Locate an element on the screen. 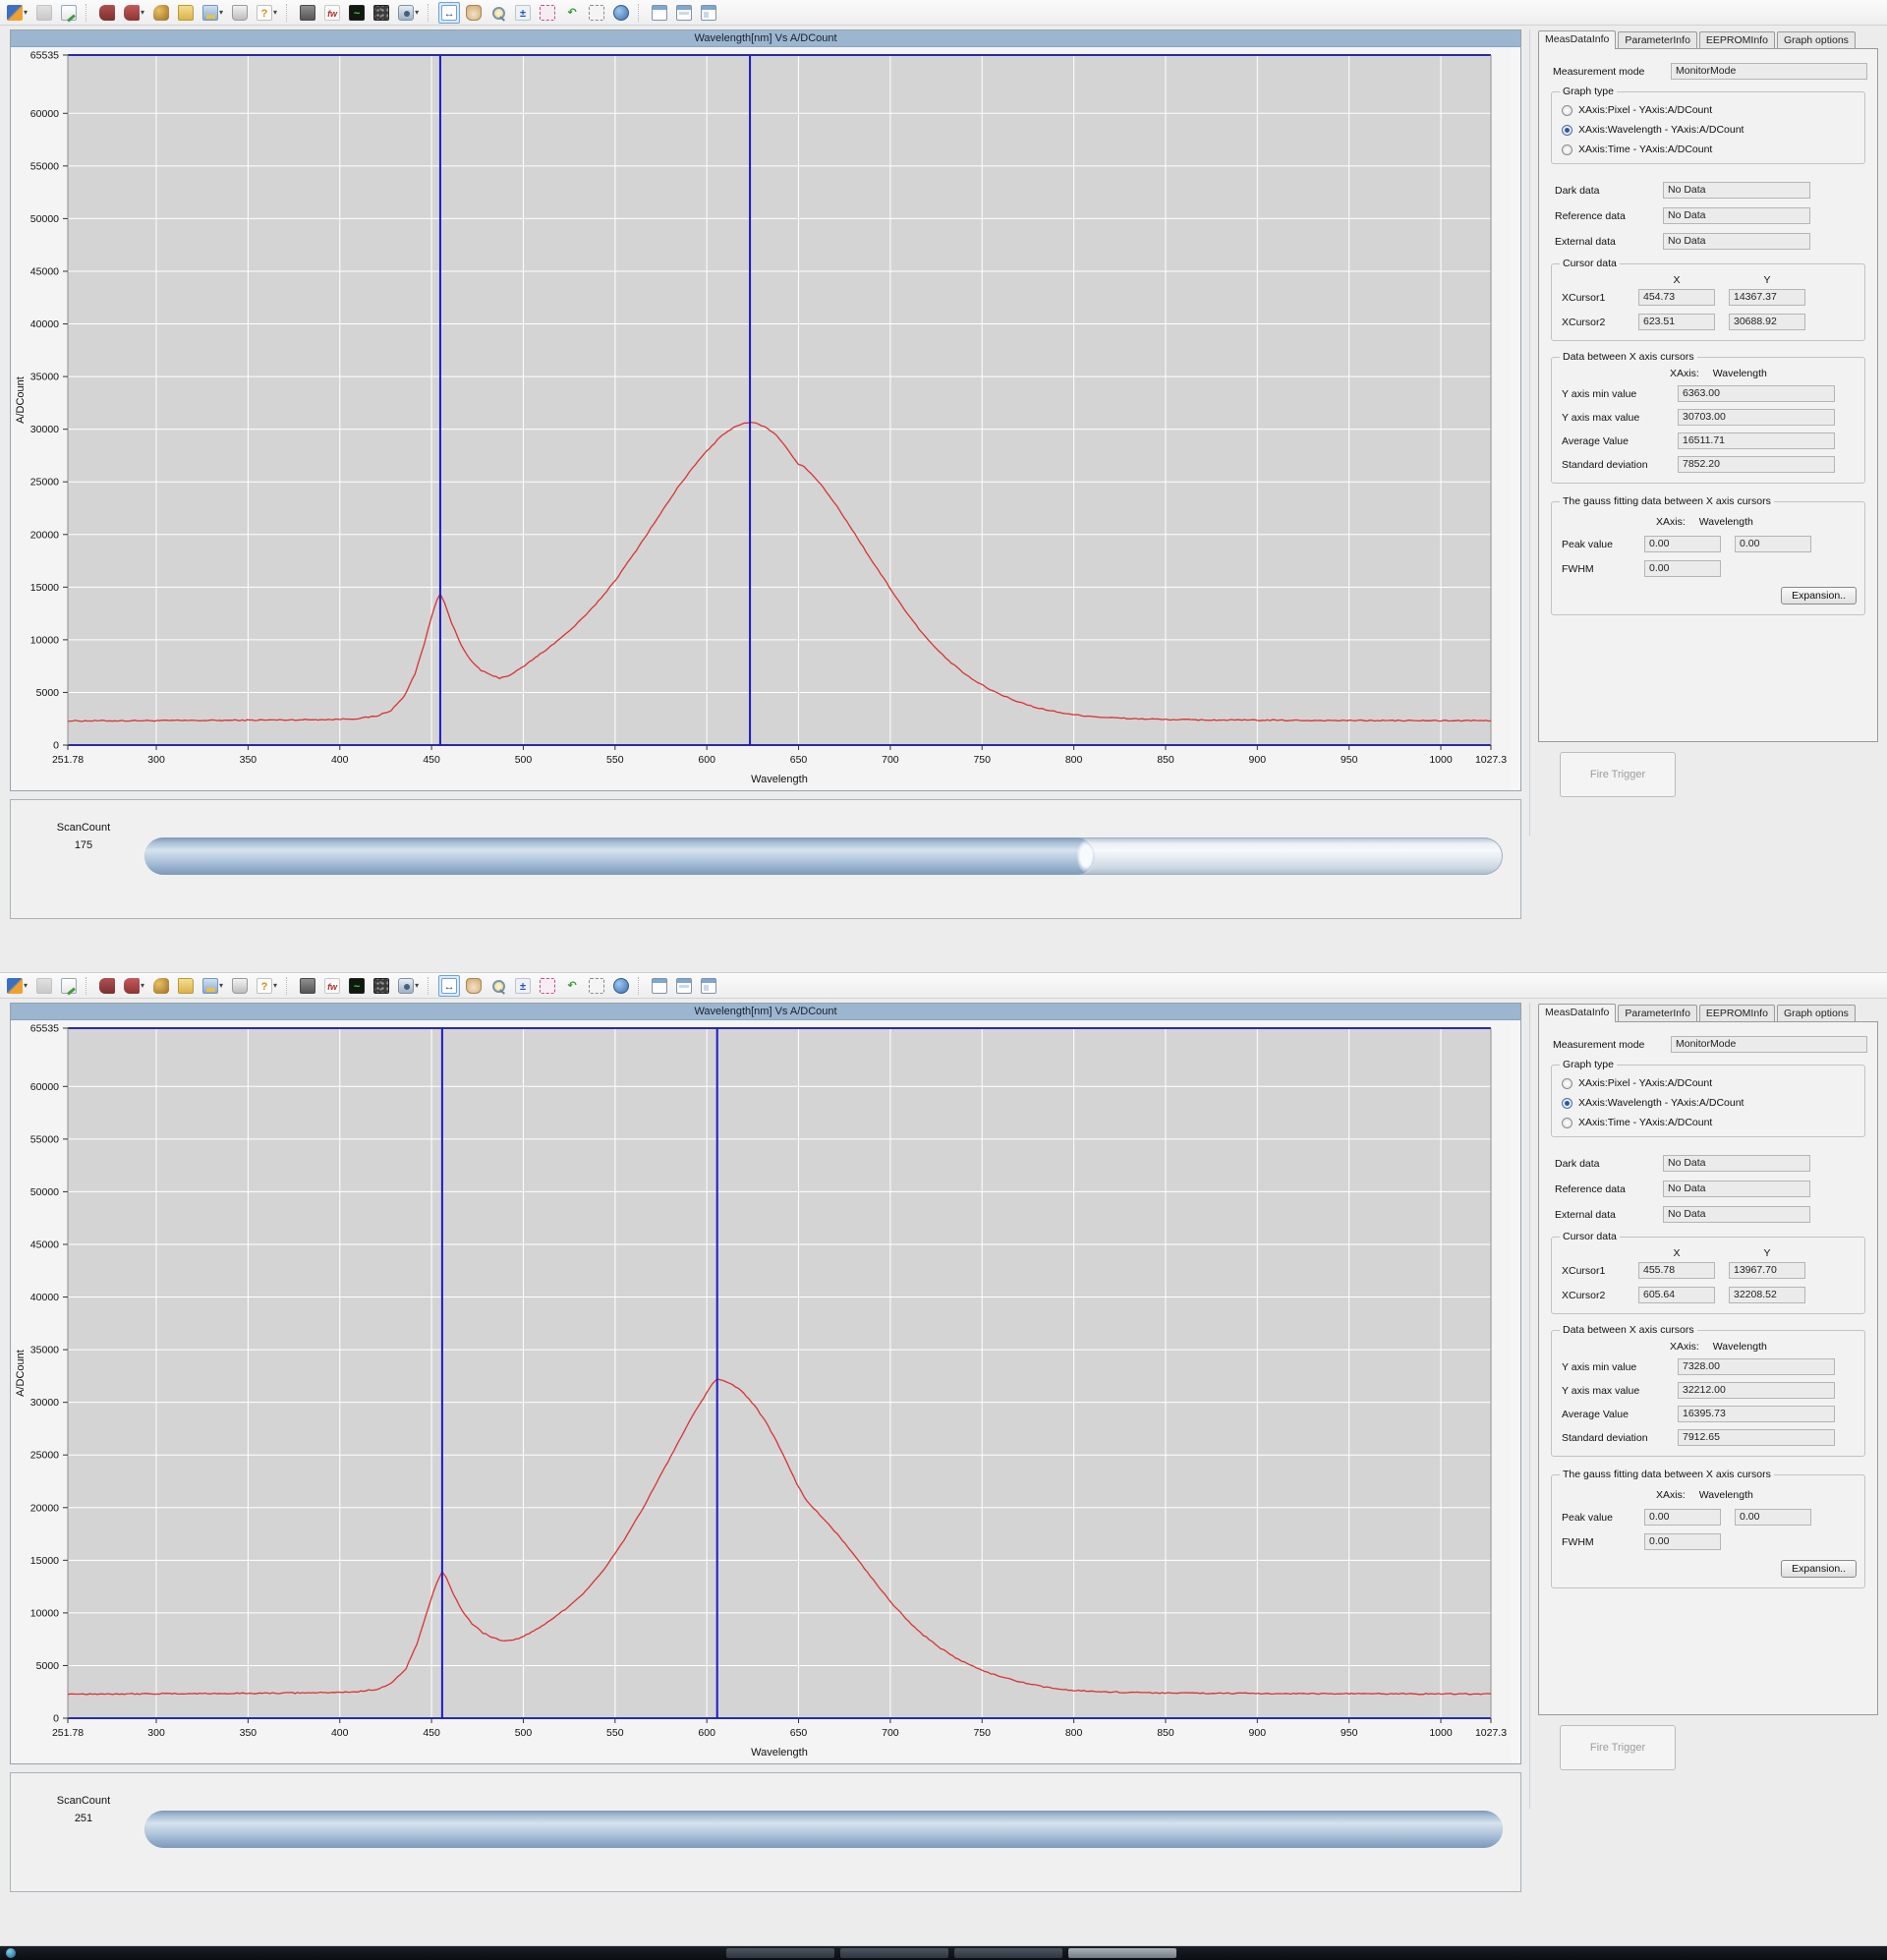 Image resolution: width=1887 pixels, height=1960 pixels. xcursor1-y-field: 13967.70 is located at coordinates (1767, 1271).